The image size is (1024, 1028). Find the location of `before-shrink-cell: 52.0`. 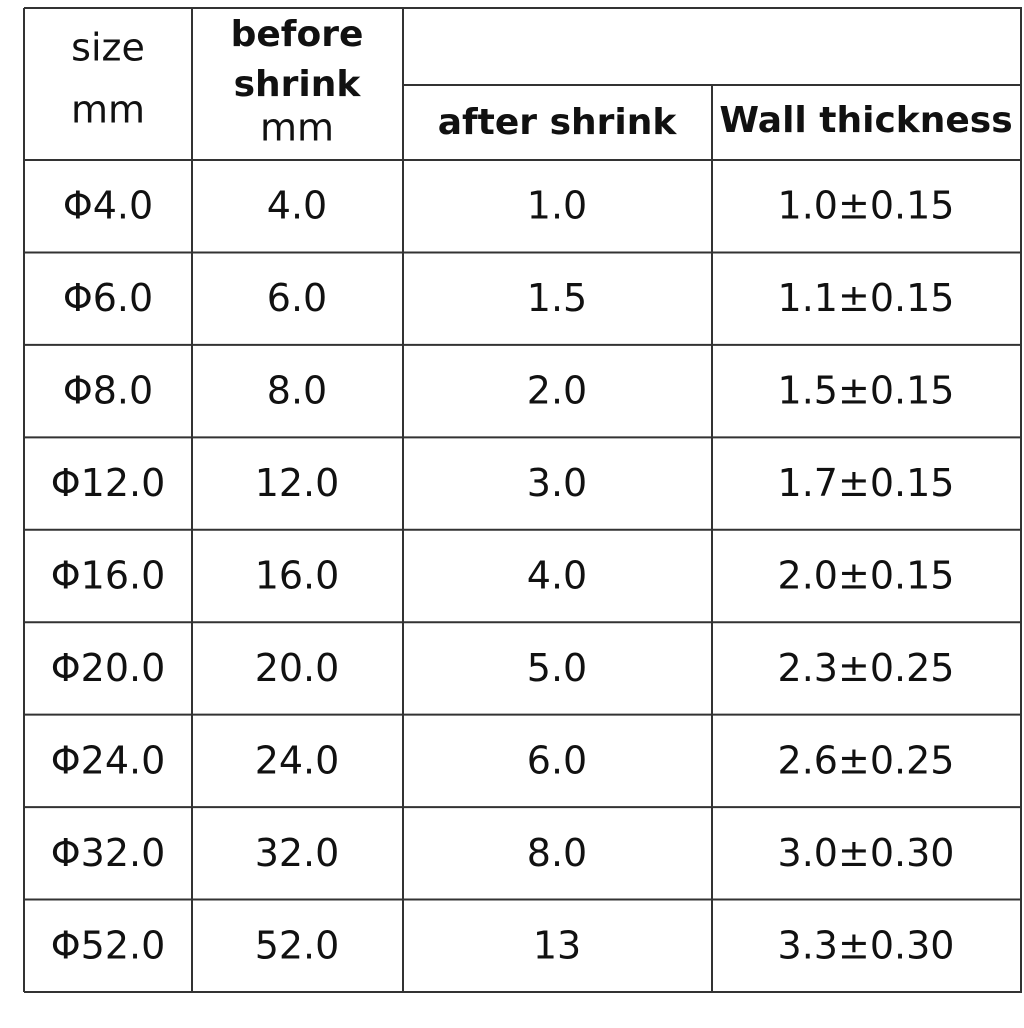

before-shrink-cell: 52.0 is located at coordinates (297, 945).